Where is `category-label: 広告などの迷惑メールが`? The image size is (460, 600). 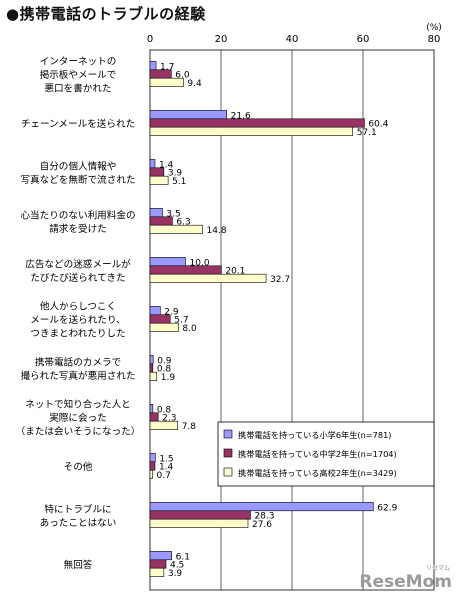 category-label: 広告などの迷惑メールが is located at coordinates (78, 264).